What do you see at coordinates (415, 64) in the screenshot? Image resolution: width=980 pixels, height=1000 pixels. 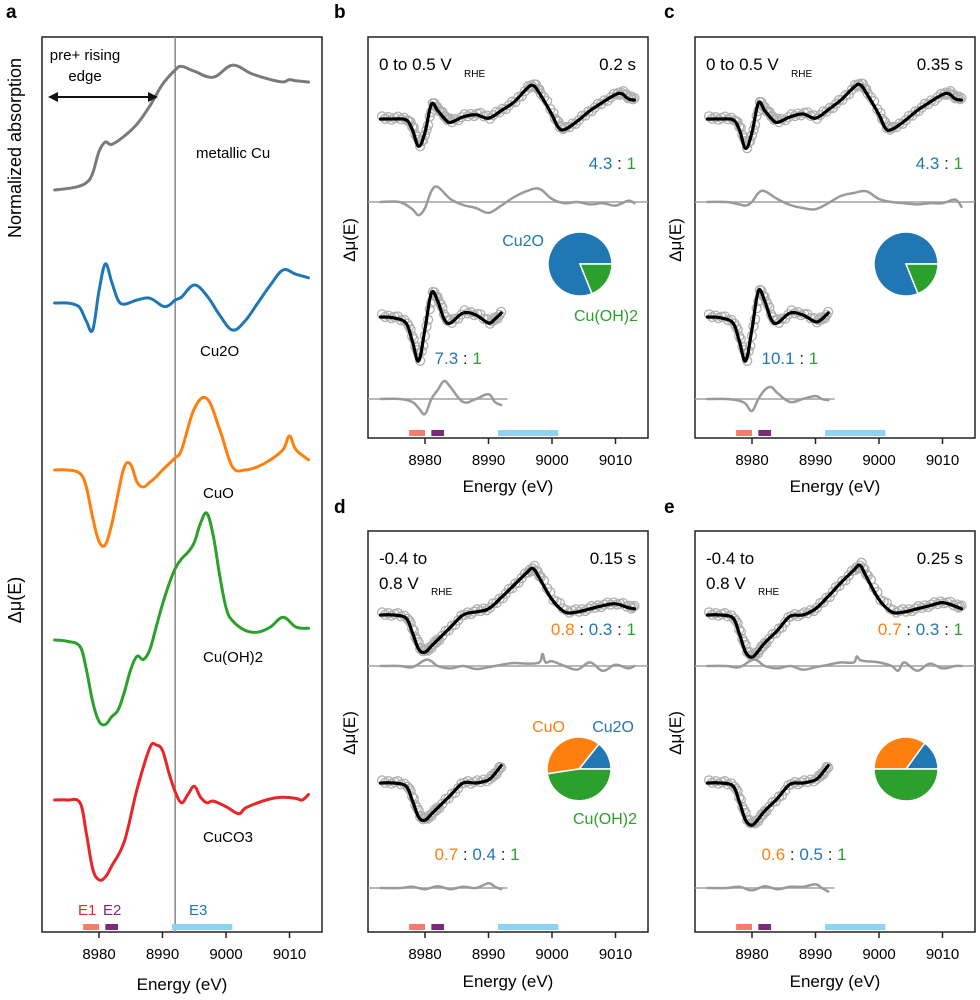 I see `b-condition: 0 to 0.5 V` at bounding box center [415, 64].